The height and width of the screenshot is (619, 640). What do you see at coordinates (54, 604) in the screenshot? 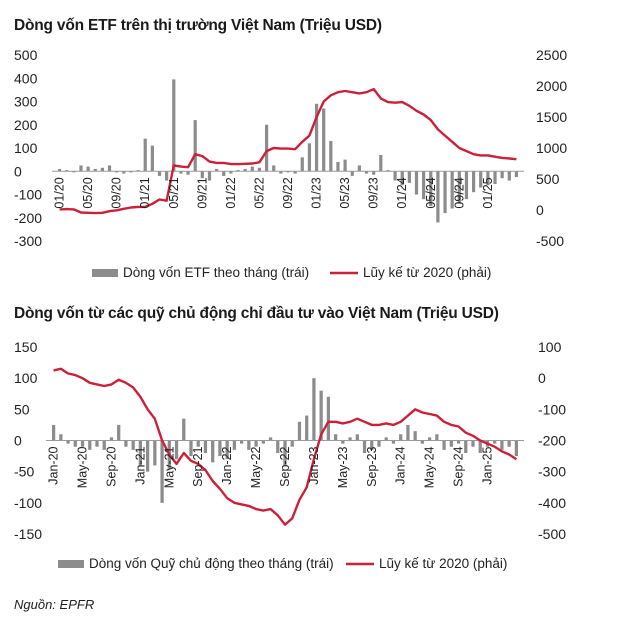
I see `source-note: Nguồn: EPFR` at bounding box center [54, 604].